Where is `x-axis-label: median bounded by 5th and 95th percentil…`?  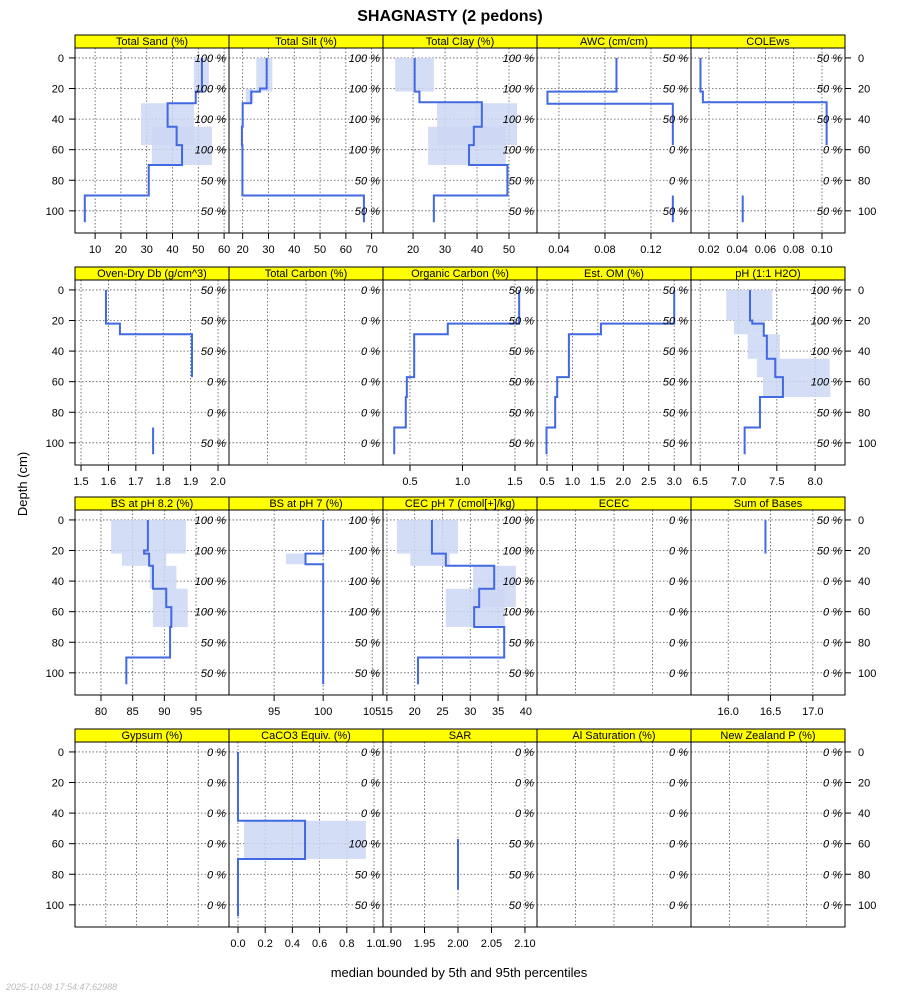
x-axis-label: median bounded by 5th and 95th percentil… is located at coordinates (459, 972).